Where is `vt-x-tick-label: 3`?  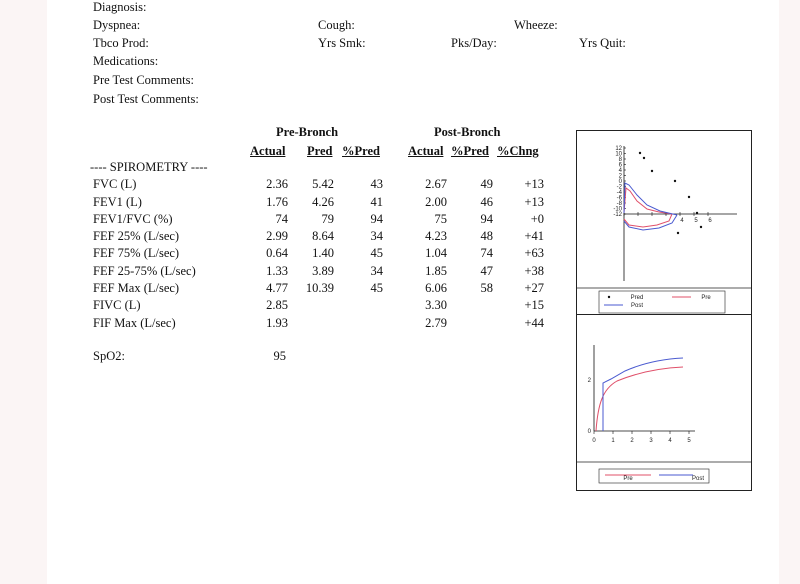
vt-x-tick-label: 3 is located at coordinates (651, 441).